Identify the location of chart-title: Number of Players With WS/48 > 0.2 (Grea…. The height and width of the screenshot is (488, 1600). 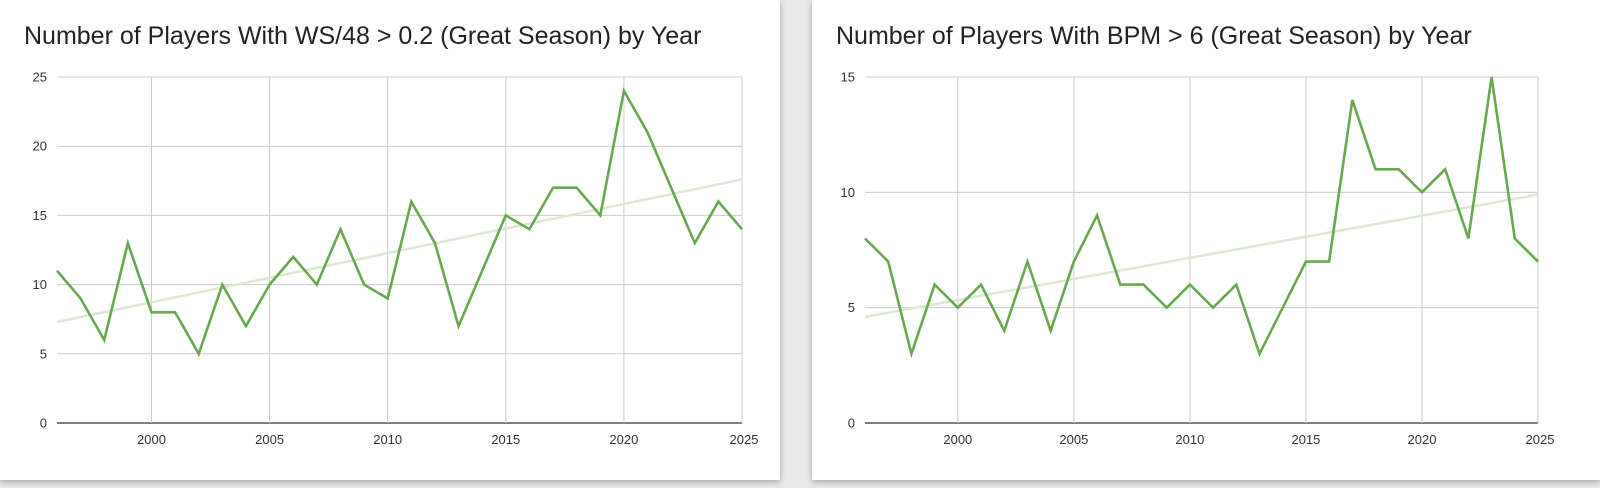
(363, 36).